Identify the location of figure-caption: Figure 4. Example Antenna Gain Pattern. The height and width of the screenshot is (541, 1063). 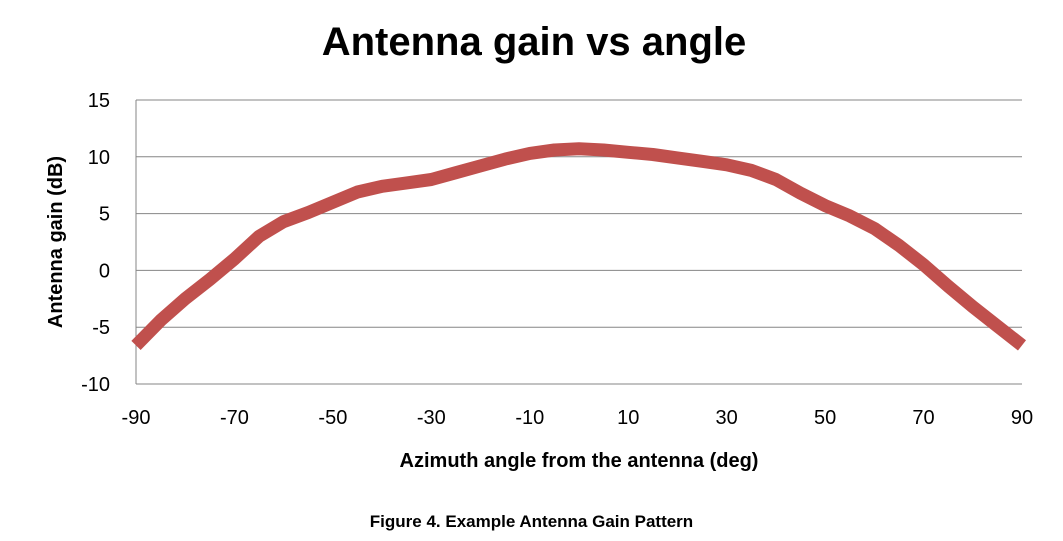
(531, 521).